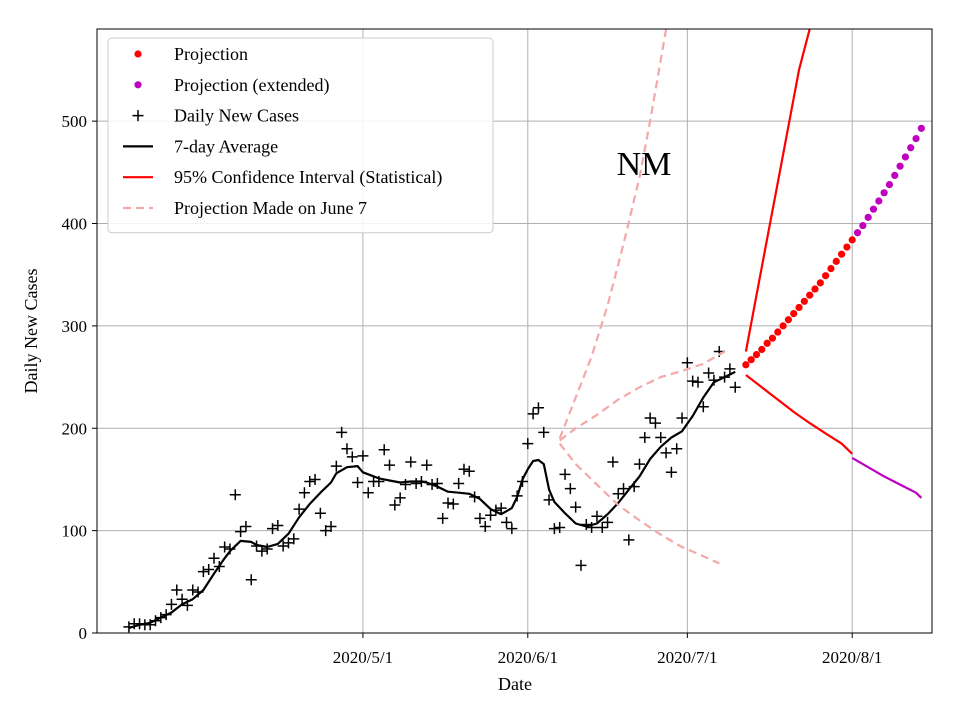  Describe the element at coordinates (75, 224) in the screenshot. I see `y-tick-label: 400` at that location.